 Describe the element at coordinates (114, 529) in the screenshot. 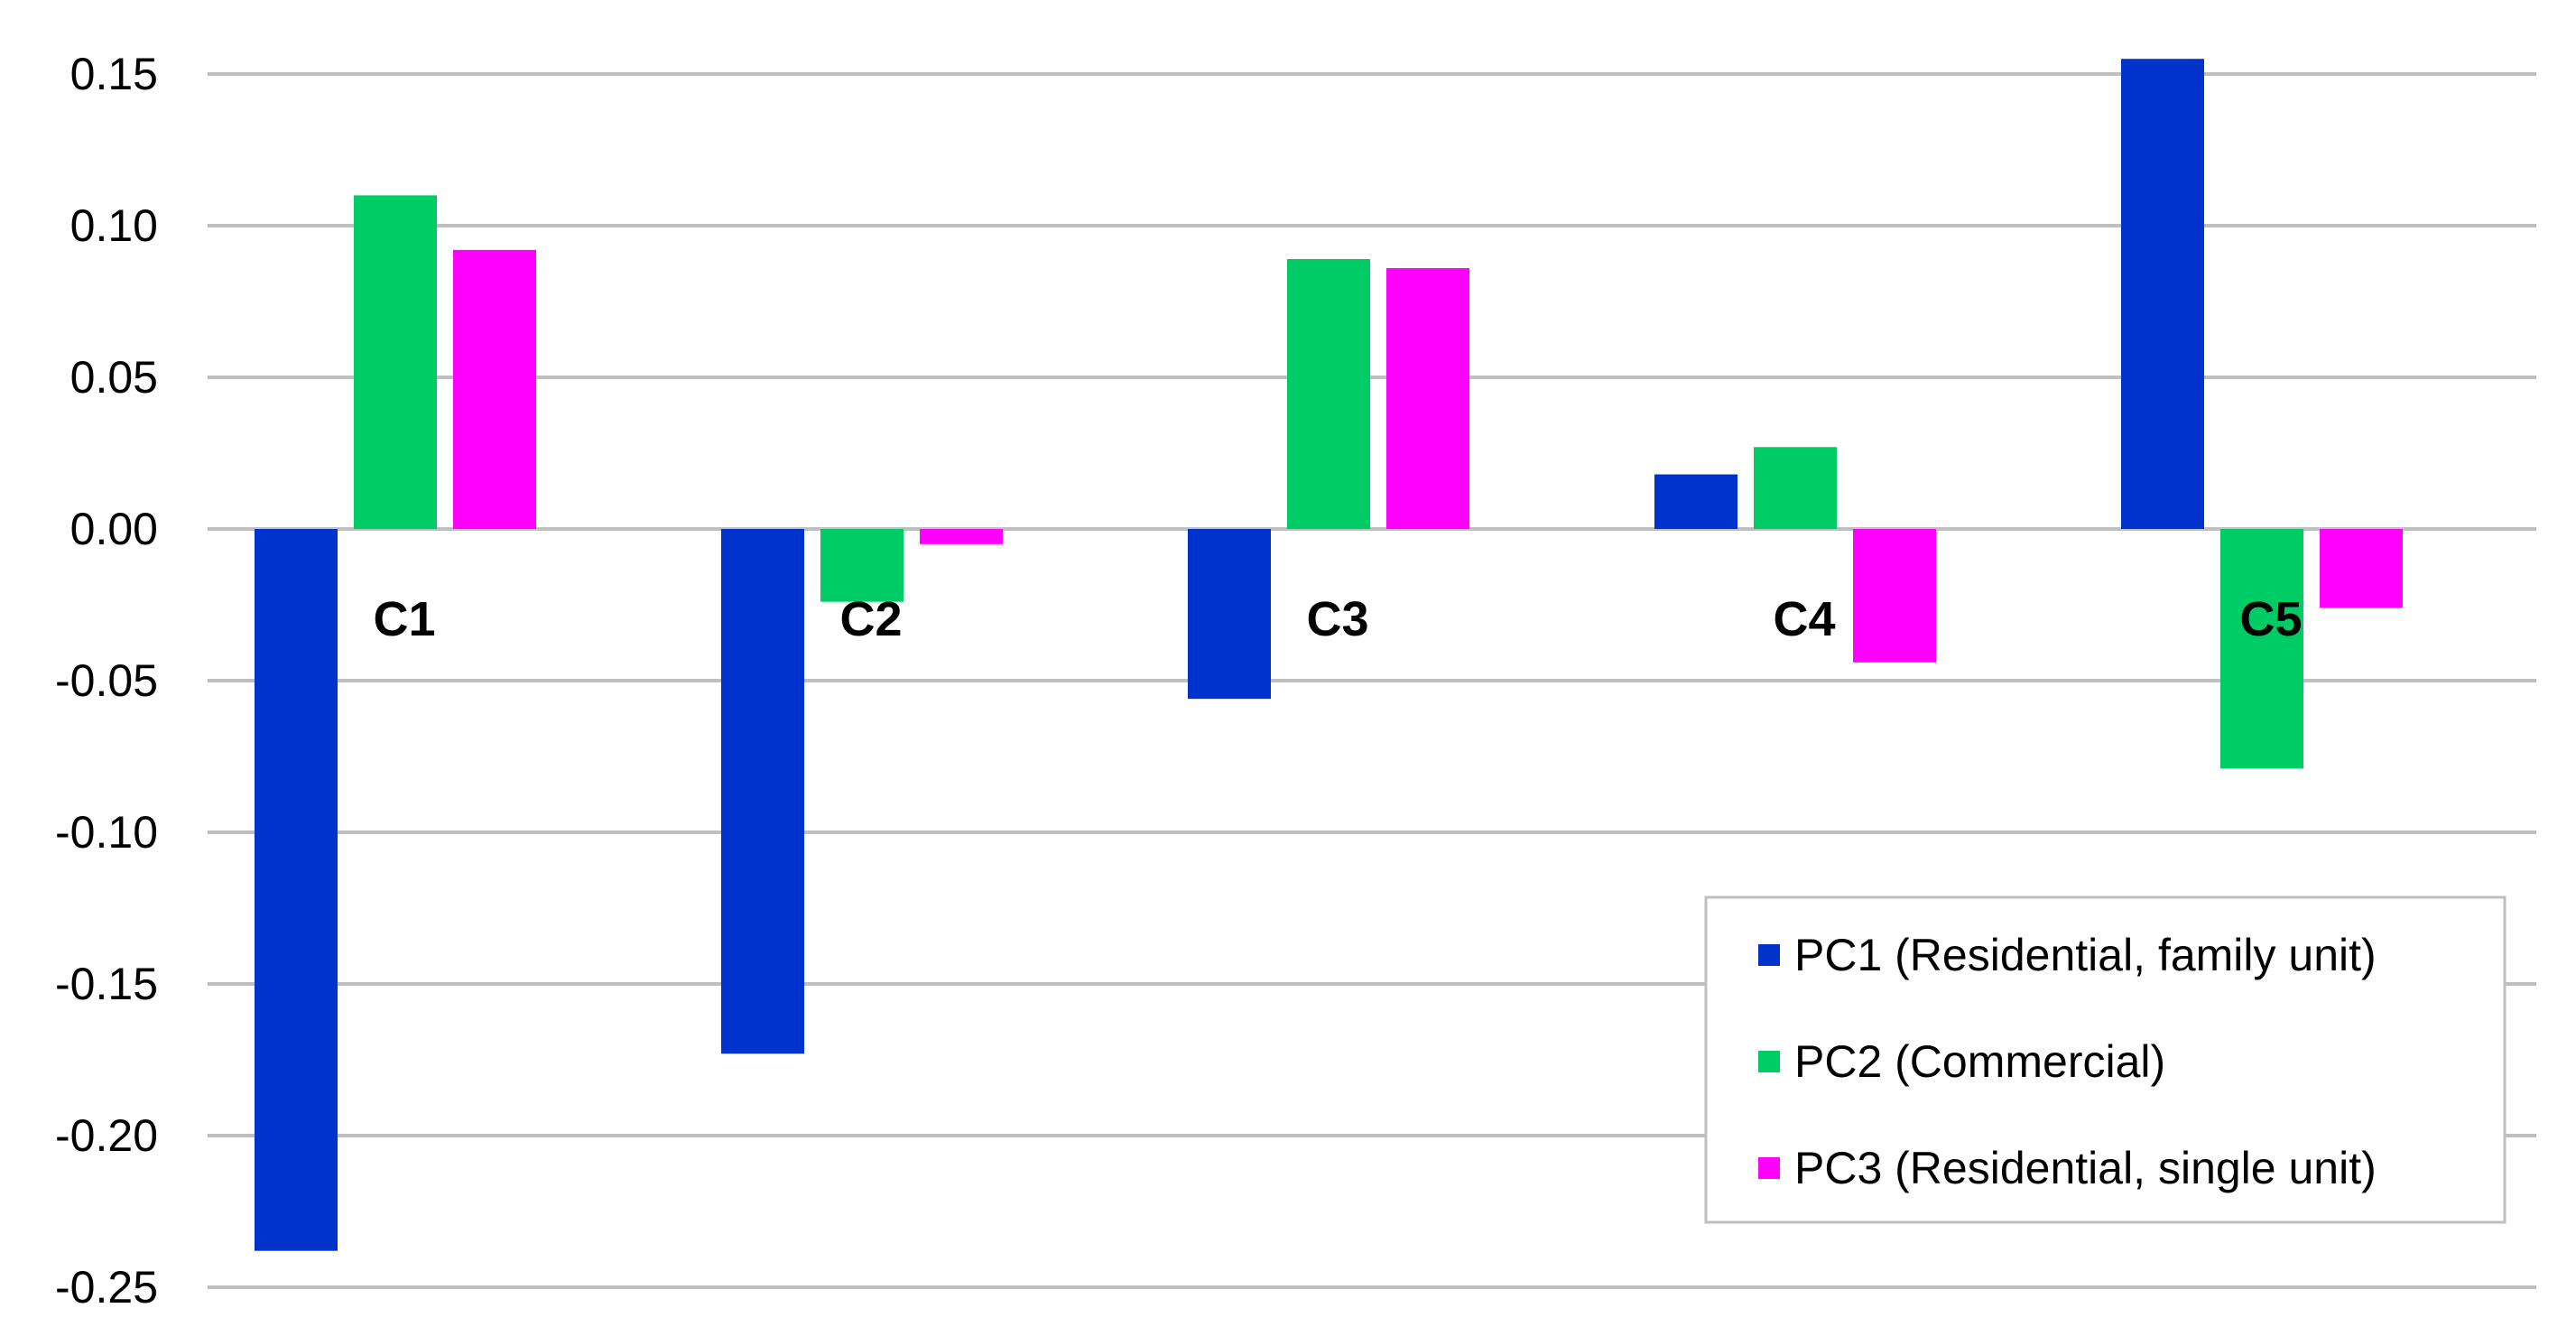

I see `y-tick-label: 0.00` at that location.